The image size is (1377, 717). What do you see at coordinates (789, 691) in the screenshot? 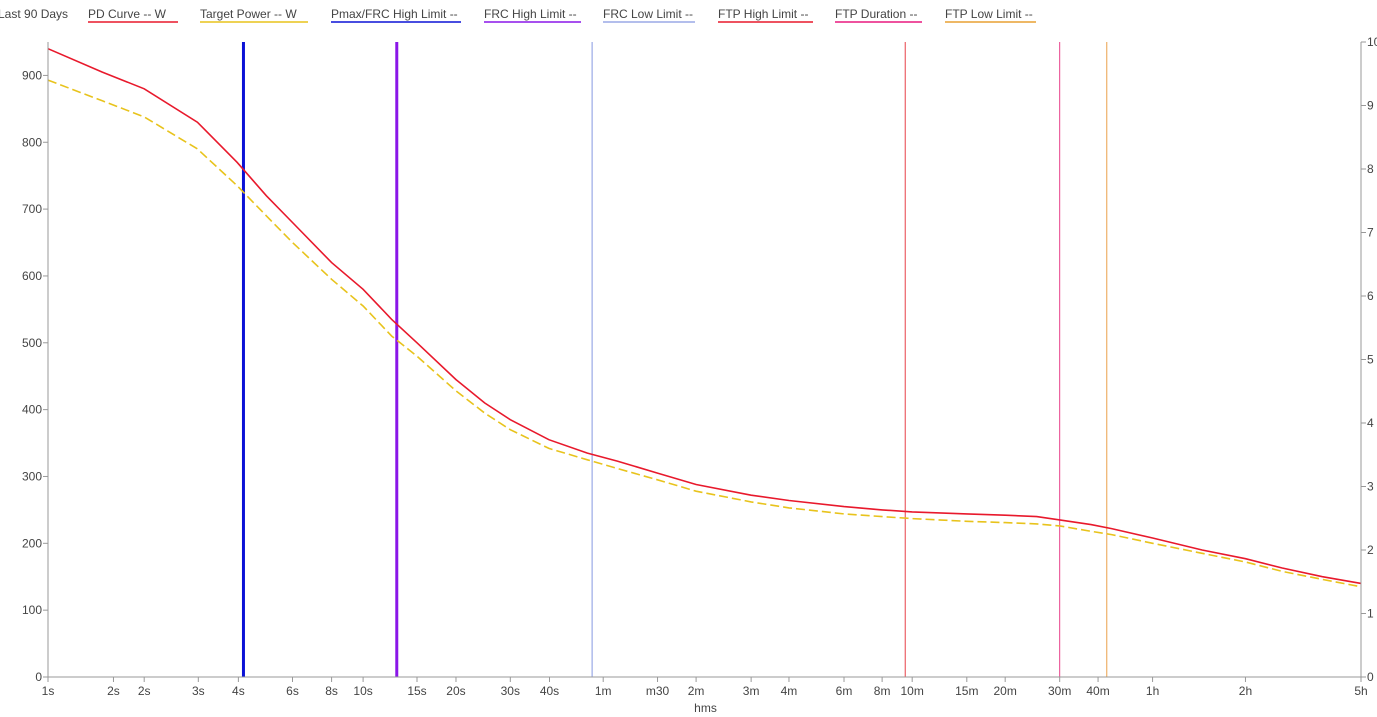
I see `x-tick-label: 4m` at bounding box center [789, 691].